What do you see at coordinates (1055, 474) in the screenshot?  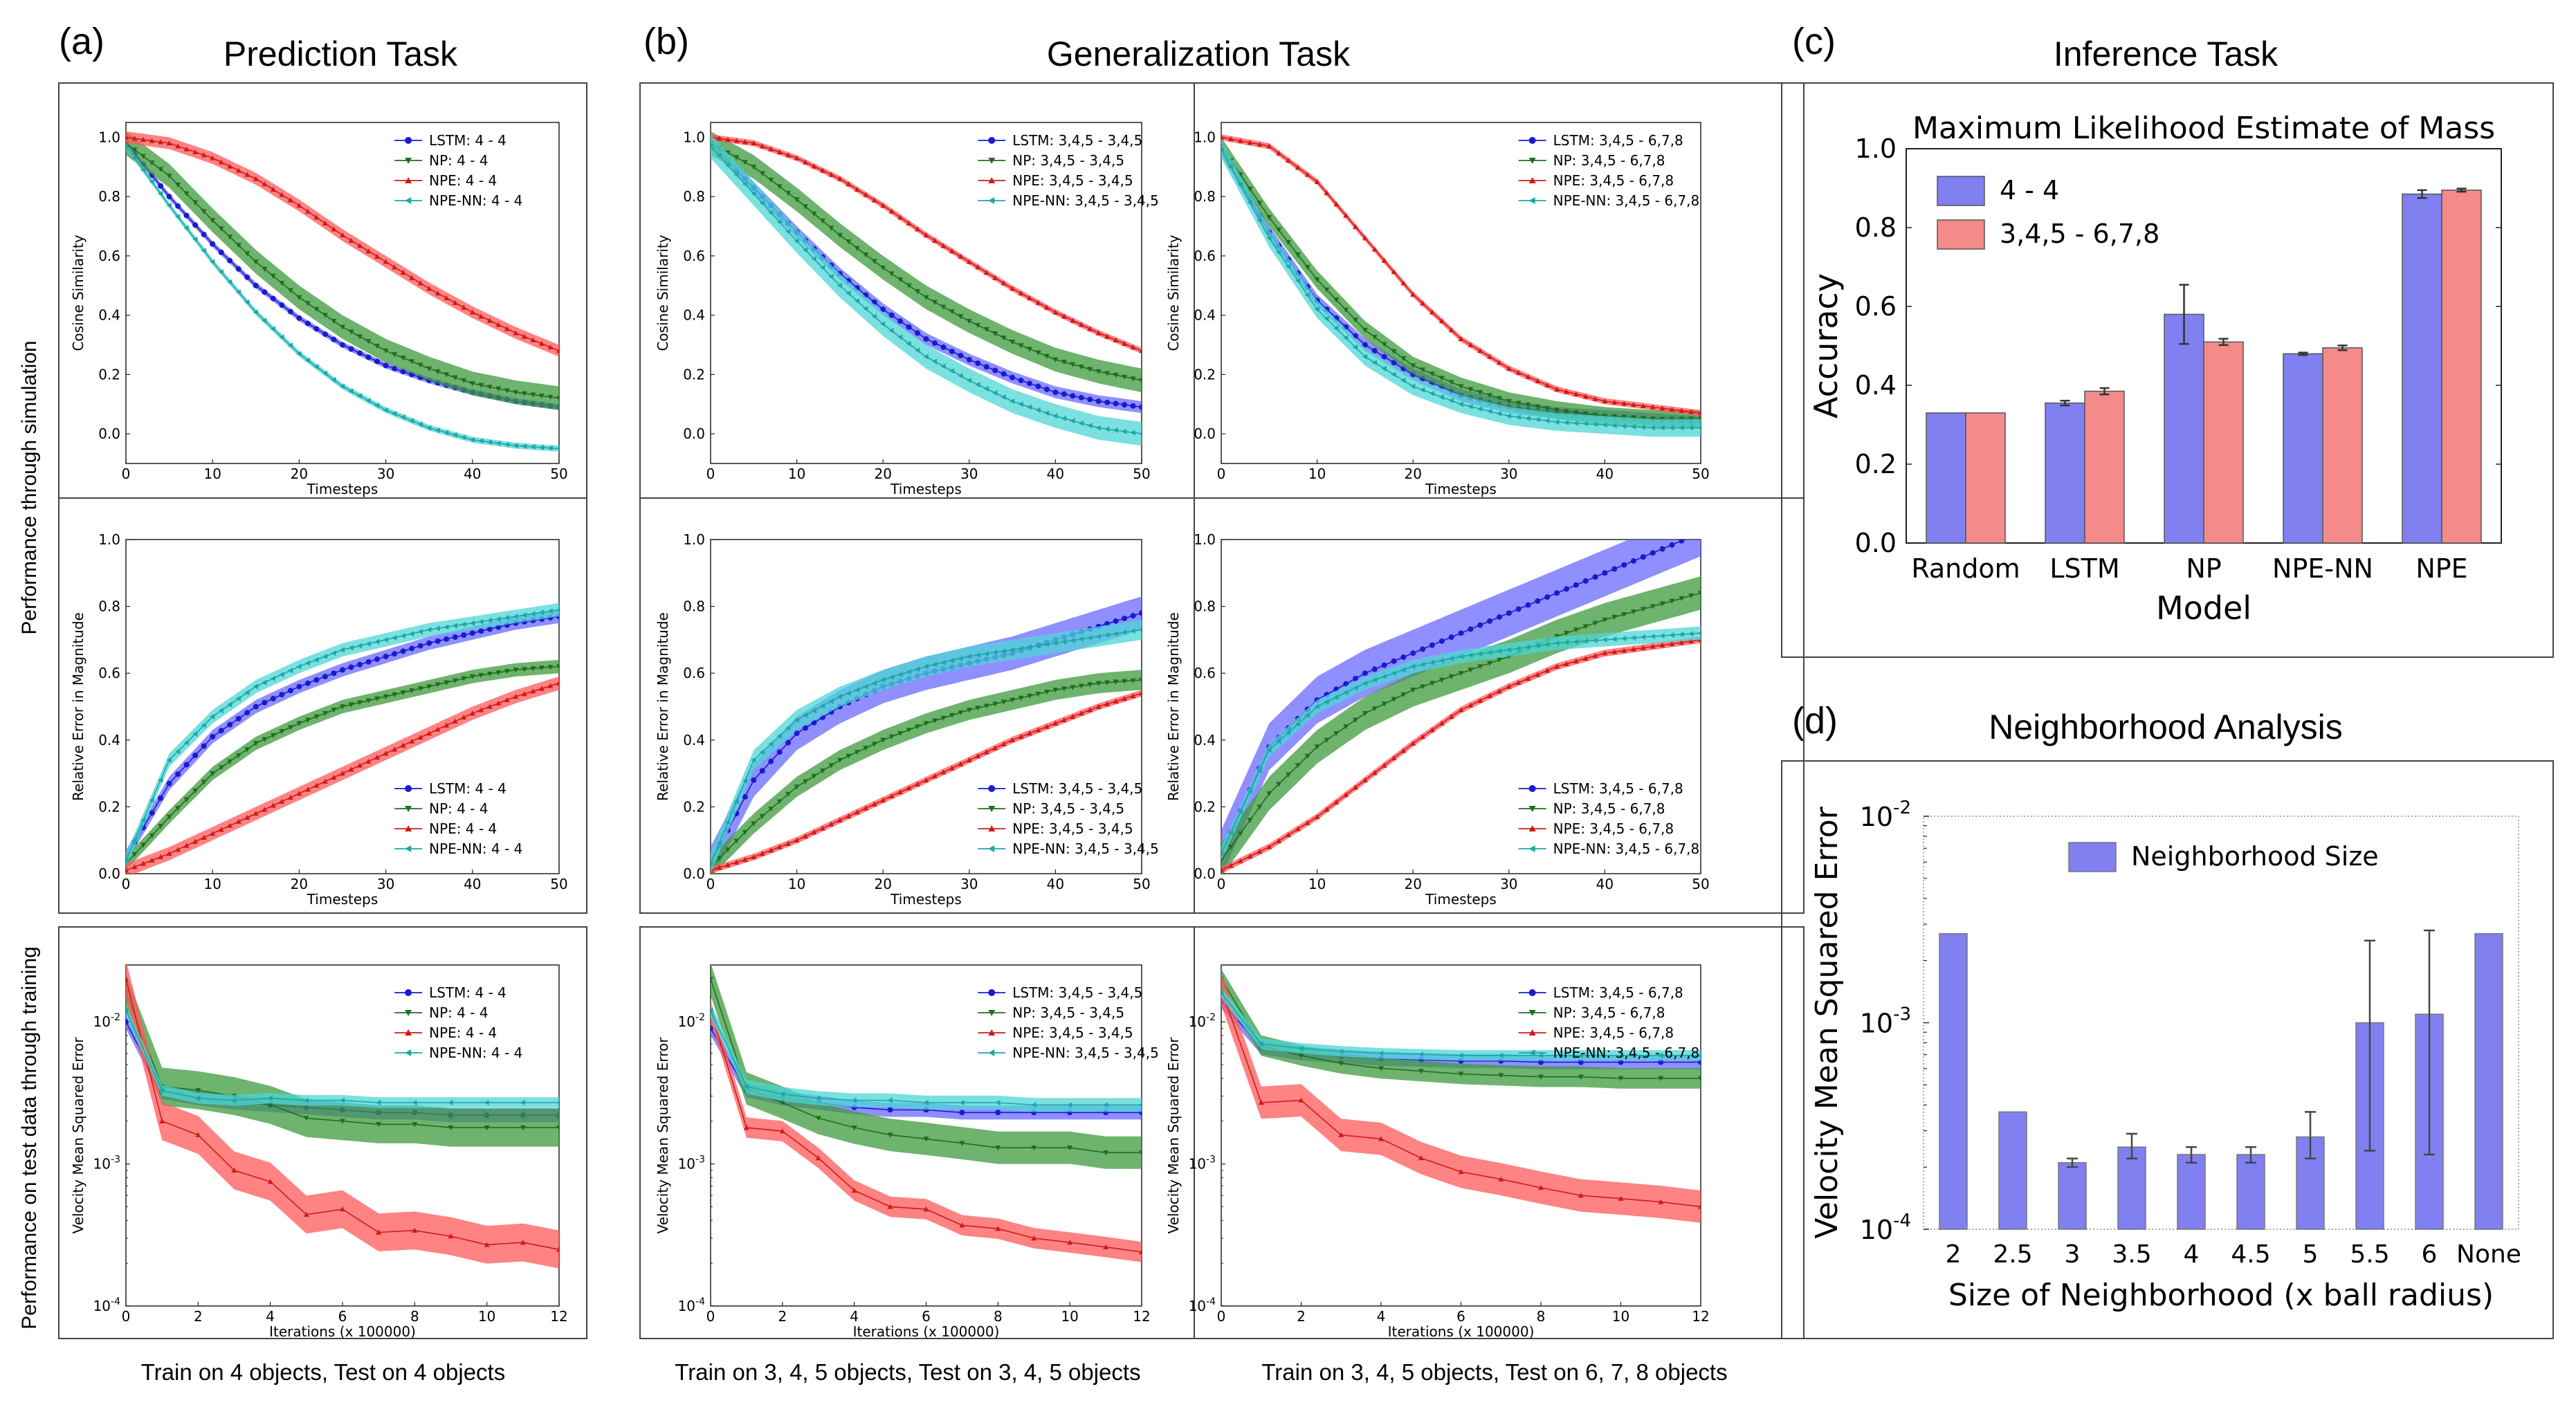 I see `x-tick-label: 40` at bounding box center [1055, 474].